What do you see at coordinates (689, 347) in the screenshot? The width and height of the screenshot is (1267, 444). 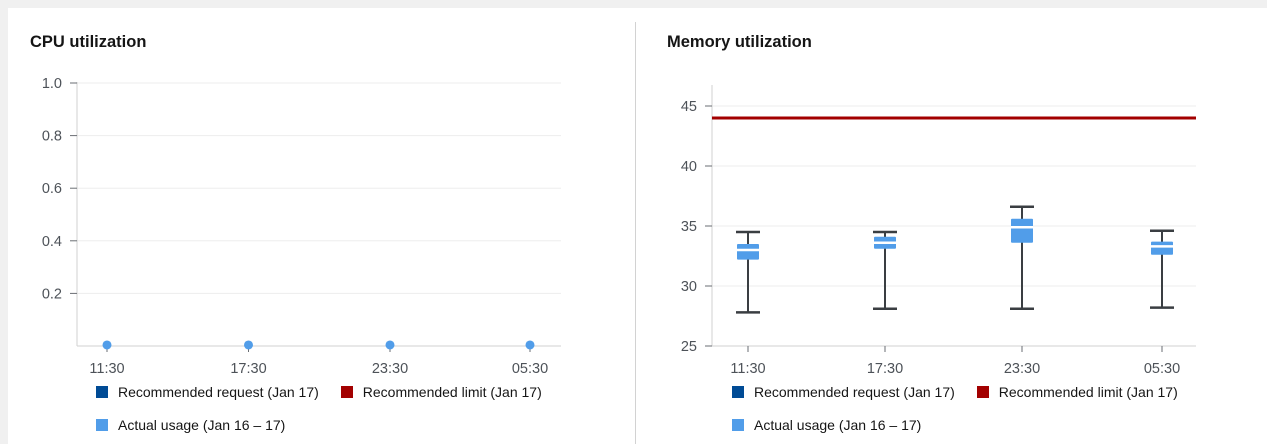 I see `y-axis-tick-label: 25` at bounding box center [689, 347].